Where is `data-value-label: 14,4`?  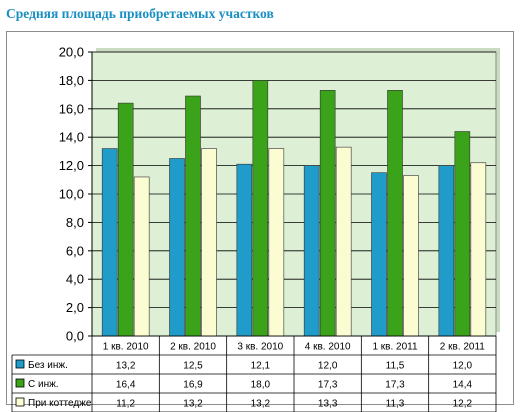
data-value-label: 14,4 is located at coordinates (463, 385).